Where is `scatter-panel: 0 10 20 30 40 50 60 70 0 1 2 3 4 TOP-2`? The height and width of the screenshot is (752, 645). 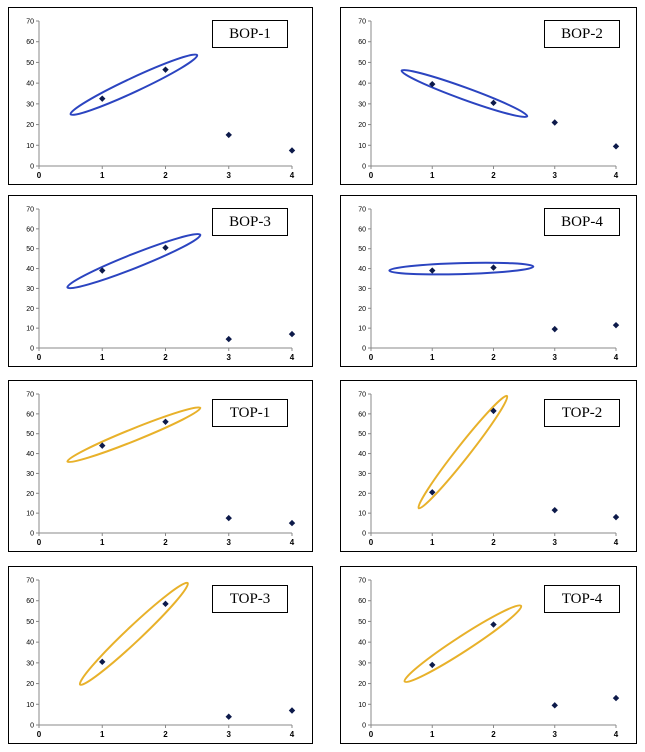 scatter-panel: 0 10 20 30 40 50 60 70 0 1 2 3 4 TOP-2 is located at coordinates (488, 466).